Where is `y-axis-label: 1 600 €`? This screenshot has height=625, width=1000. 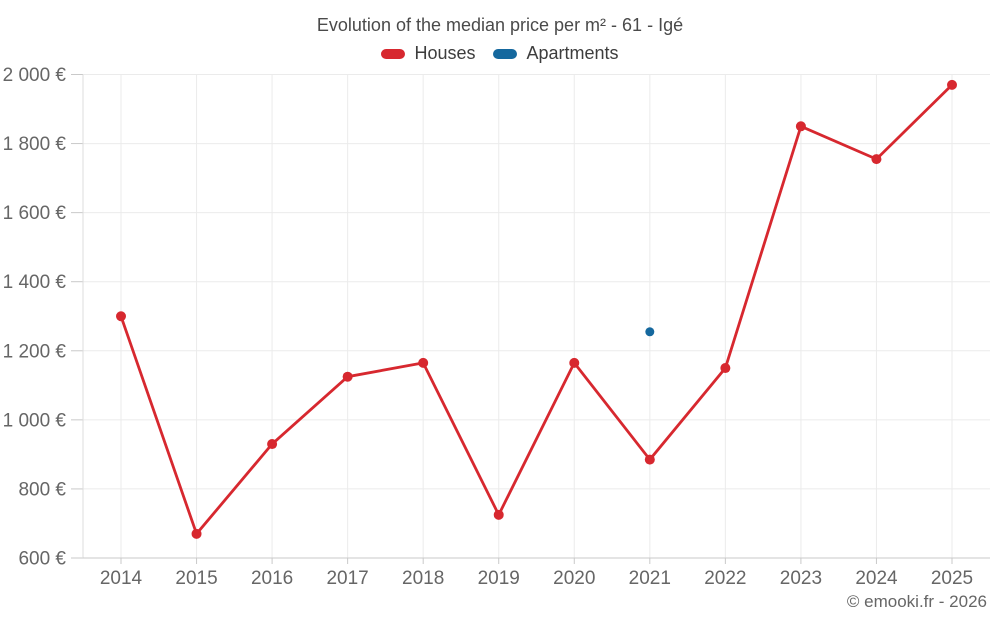
y-axis-label: 1 600 € is located at coordinates (35, 213).